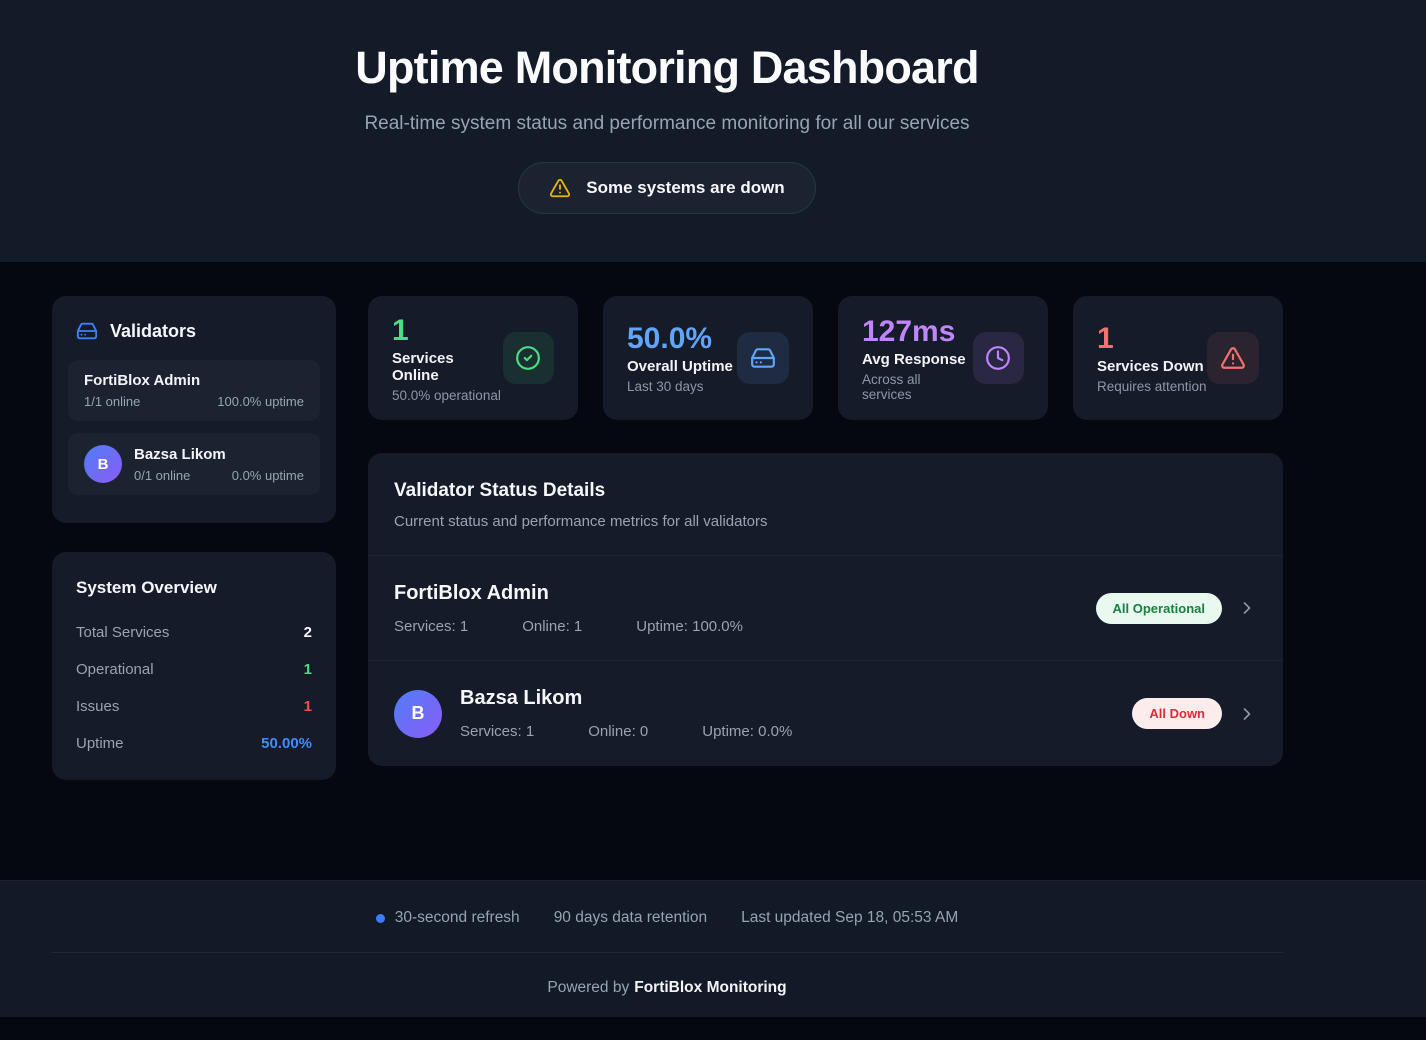 This screenshot has width=1426, height=1040. I want to click on overview-label: Issues, so click(98, 707).